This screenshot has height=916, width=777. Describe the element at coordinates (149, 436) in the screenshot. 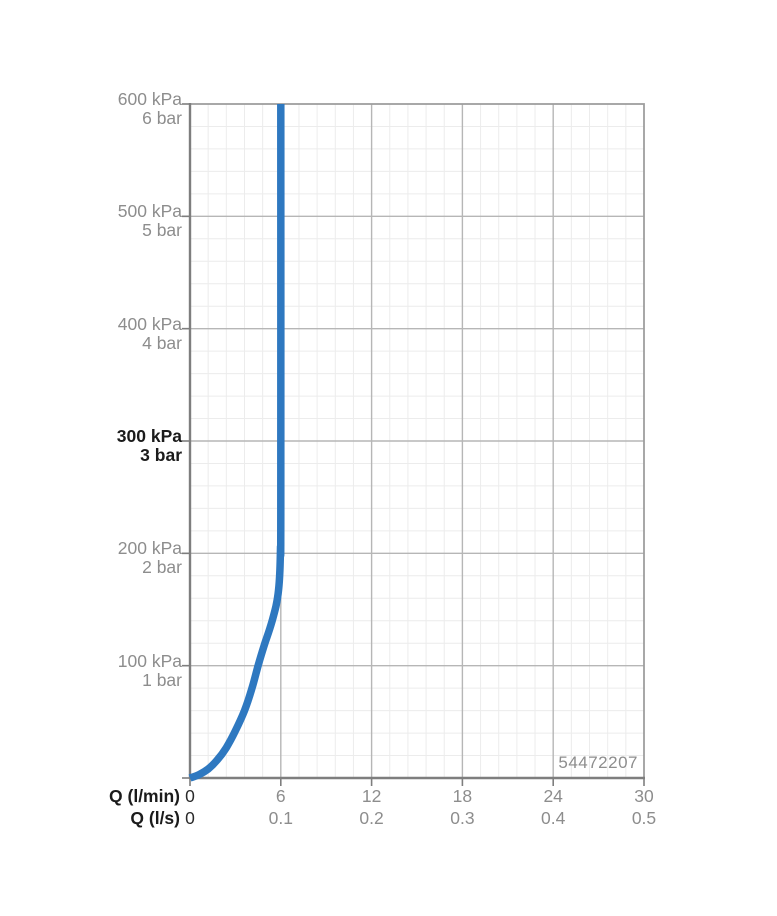

I see `y-label-kpa: 300 kPa` at that location.